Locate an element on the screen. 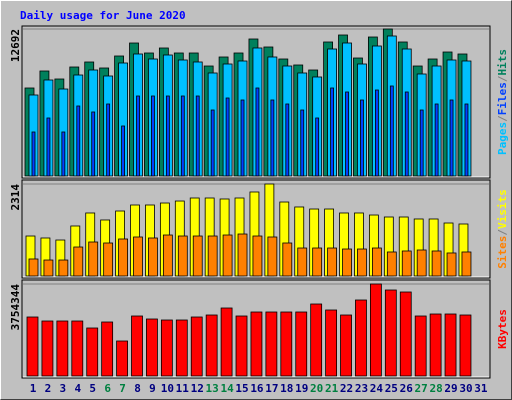 This screenshot has width=512, height=400. x-tick-label: 17 is located at coordinates (271, 388).